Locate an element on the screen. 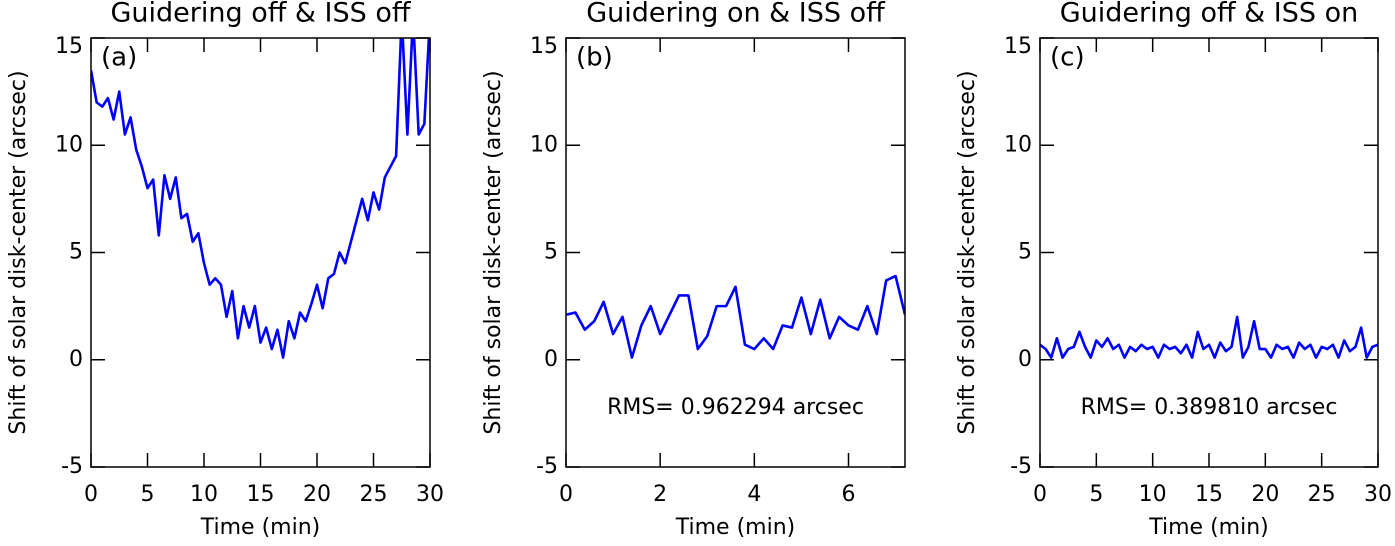  chart-title: Guidering off & ISS off is located at coordinates (260, 14).